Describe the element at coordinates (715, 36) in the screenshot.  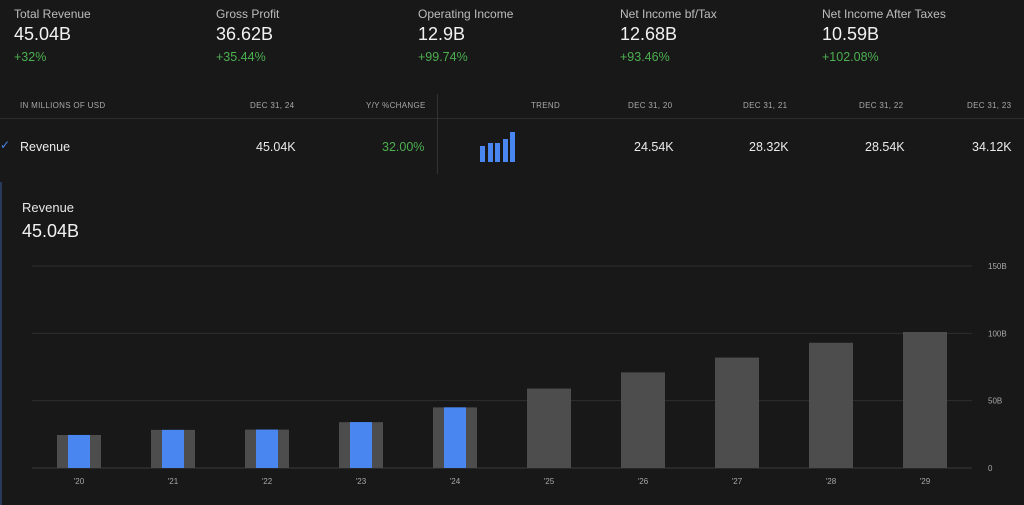
I see `kpi-net-income-bf-tax: Net Income bf/Tax 12.68B +93.46%` at that location.